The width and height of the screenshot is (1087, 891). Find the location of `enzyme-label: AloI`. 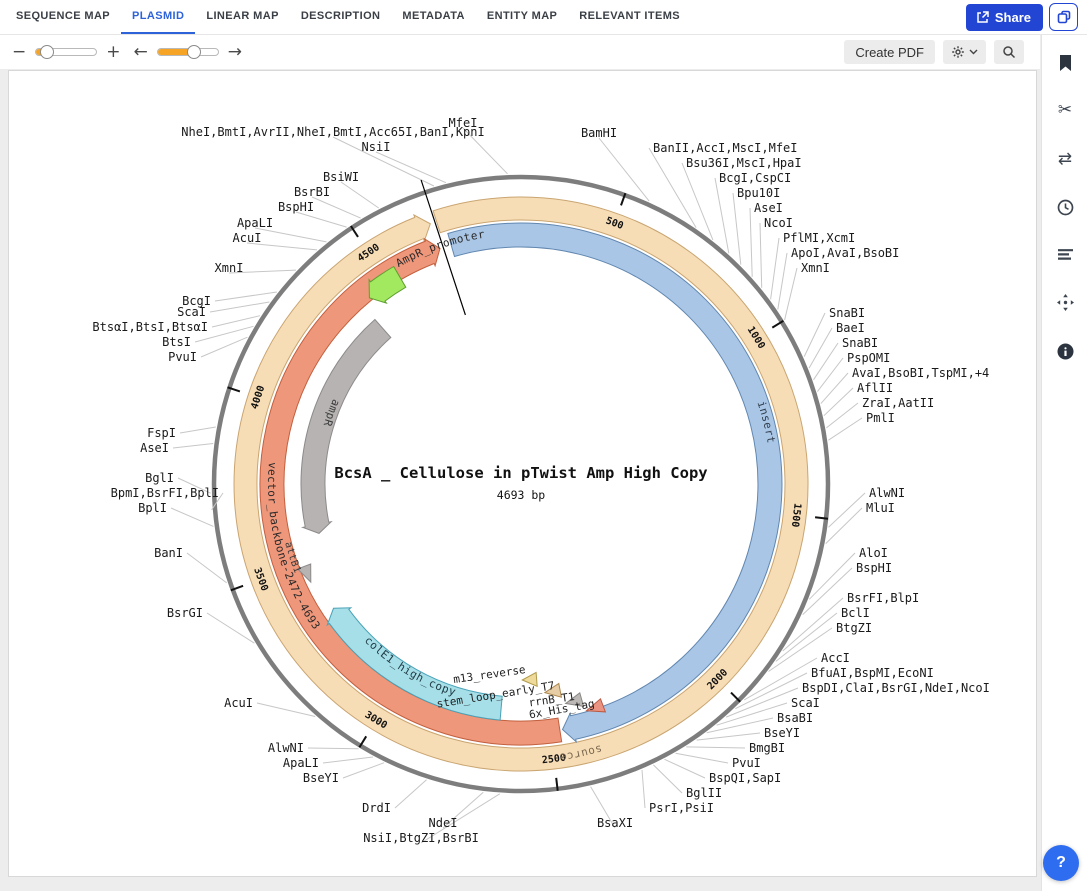

enzyme-label: AloI is located at coordinates (873, 553).